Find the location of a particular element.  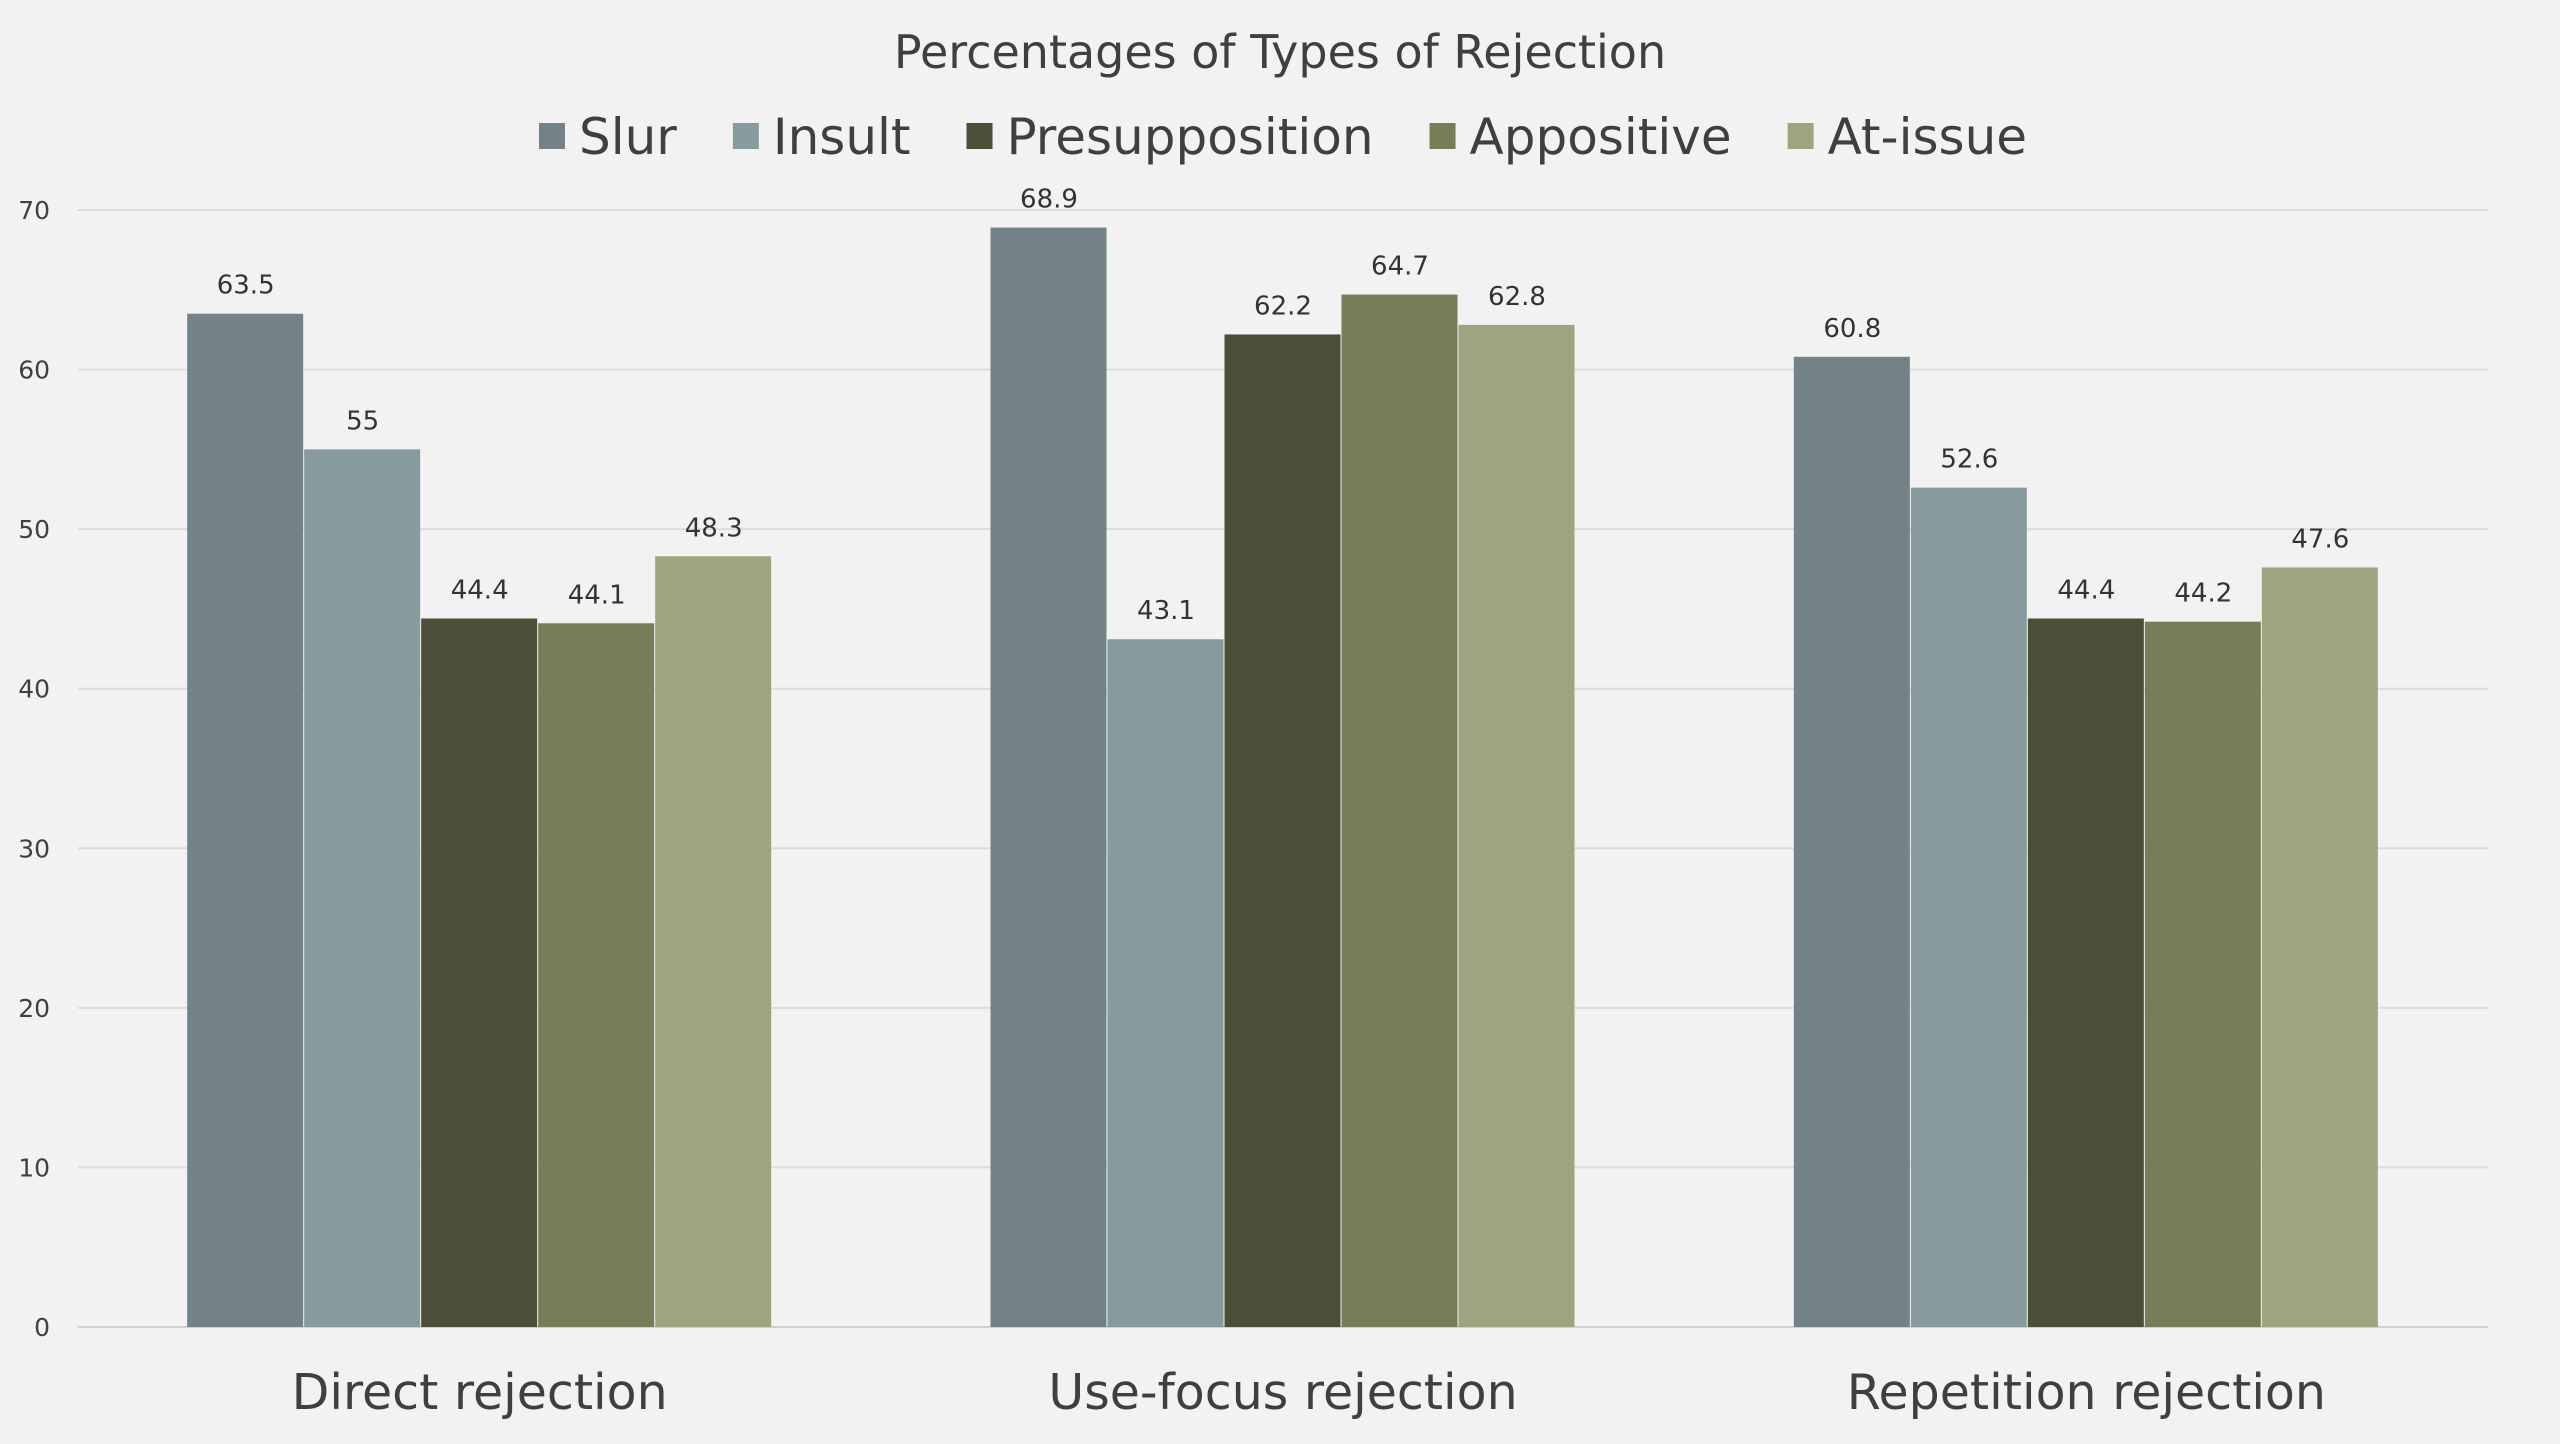

y-tick-label: 20 is located at coordinates (34, 1008).